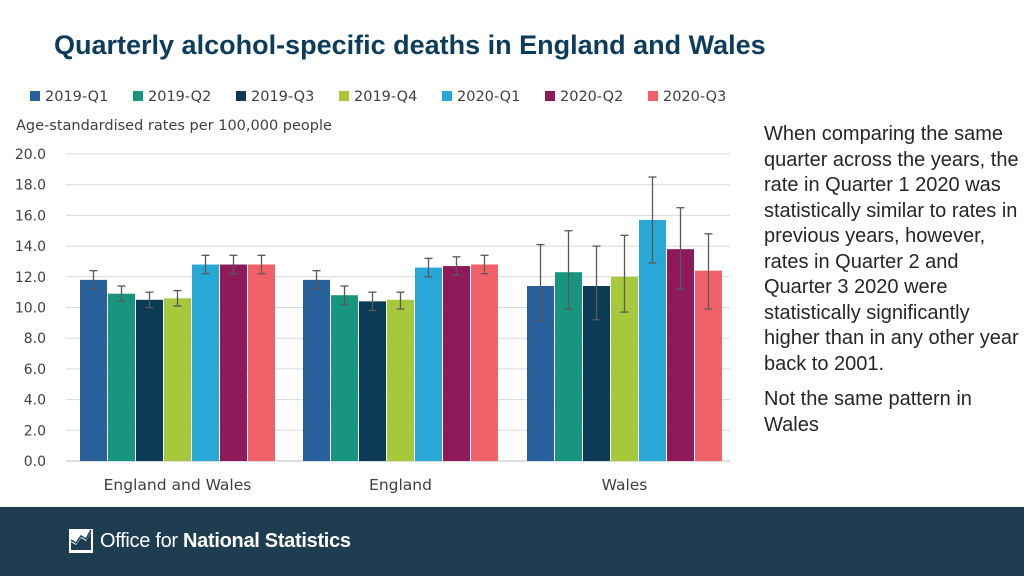 The width and height of the screenshot is (1024, 576). I want to click on legend-label: 2020-Q2, so click(591, 97).